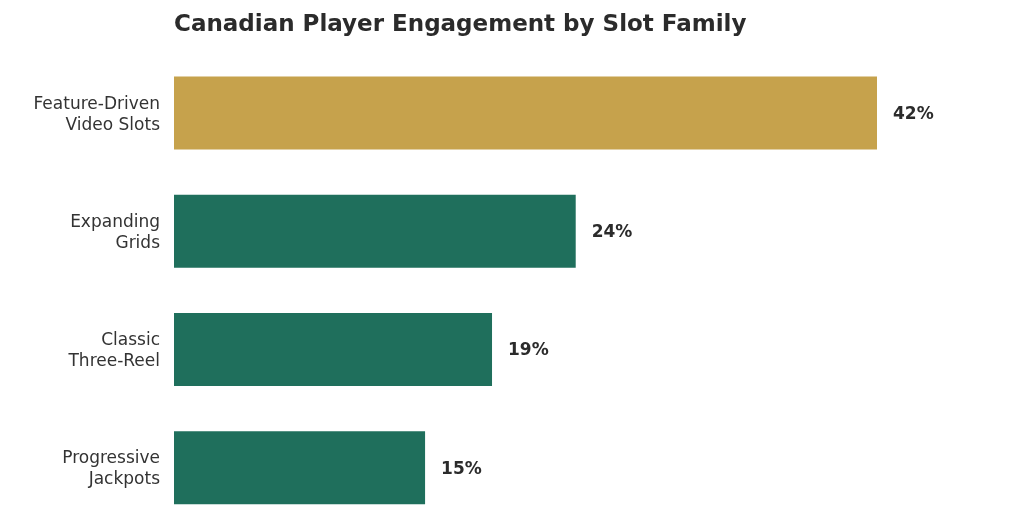 This screenshot has width=1024, height=531. What do you see at coordinates (612, 231) in the screenshot?
I see `data-label: 24%` at bounding box center [612, 231].